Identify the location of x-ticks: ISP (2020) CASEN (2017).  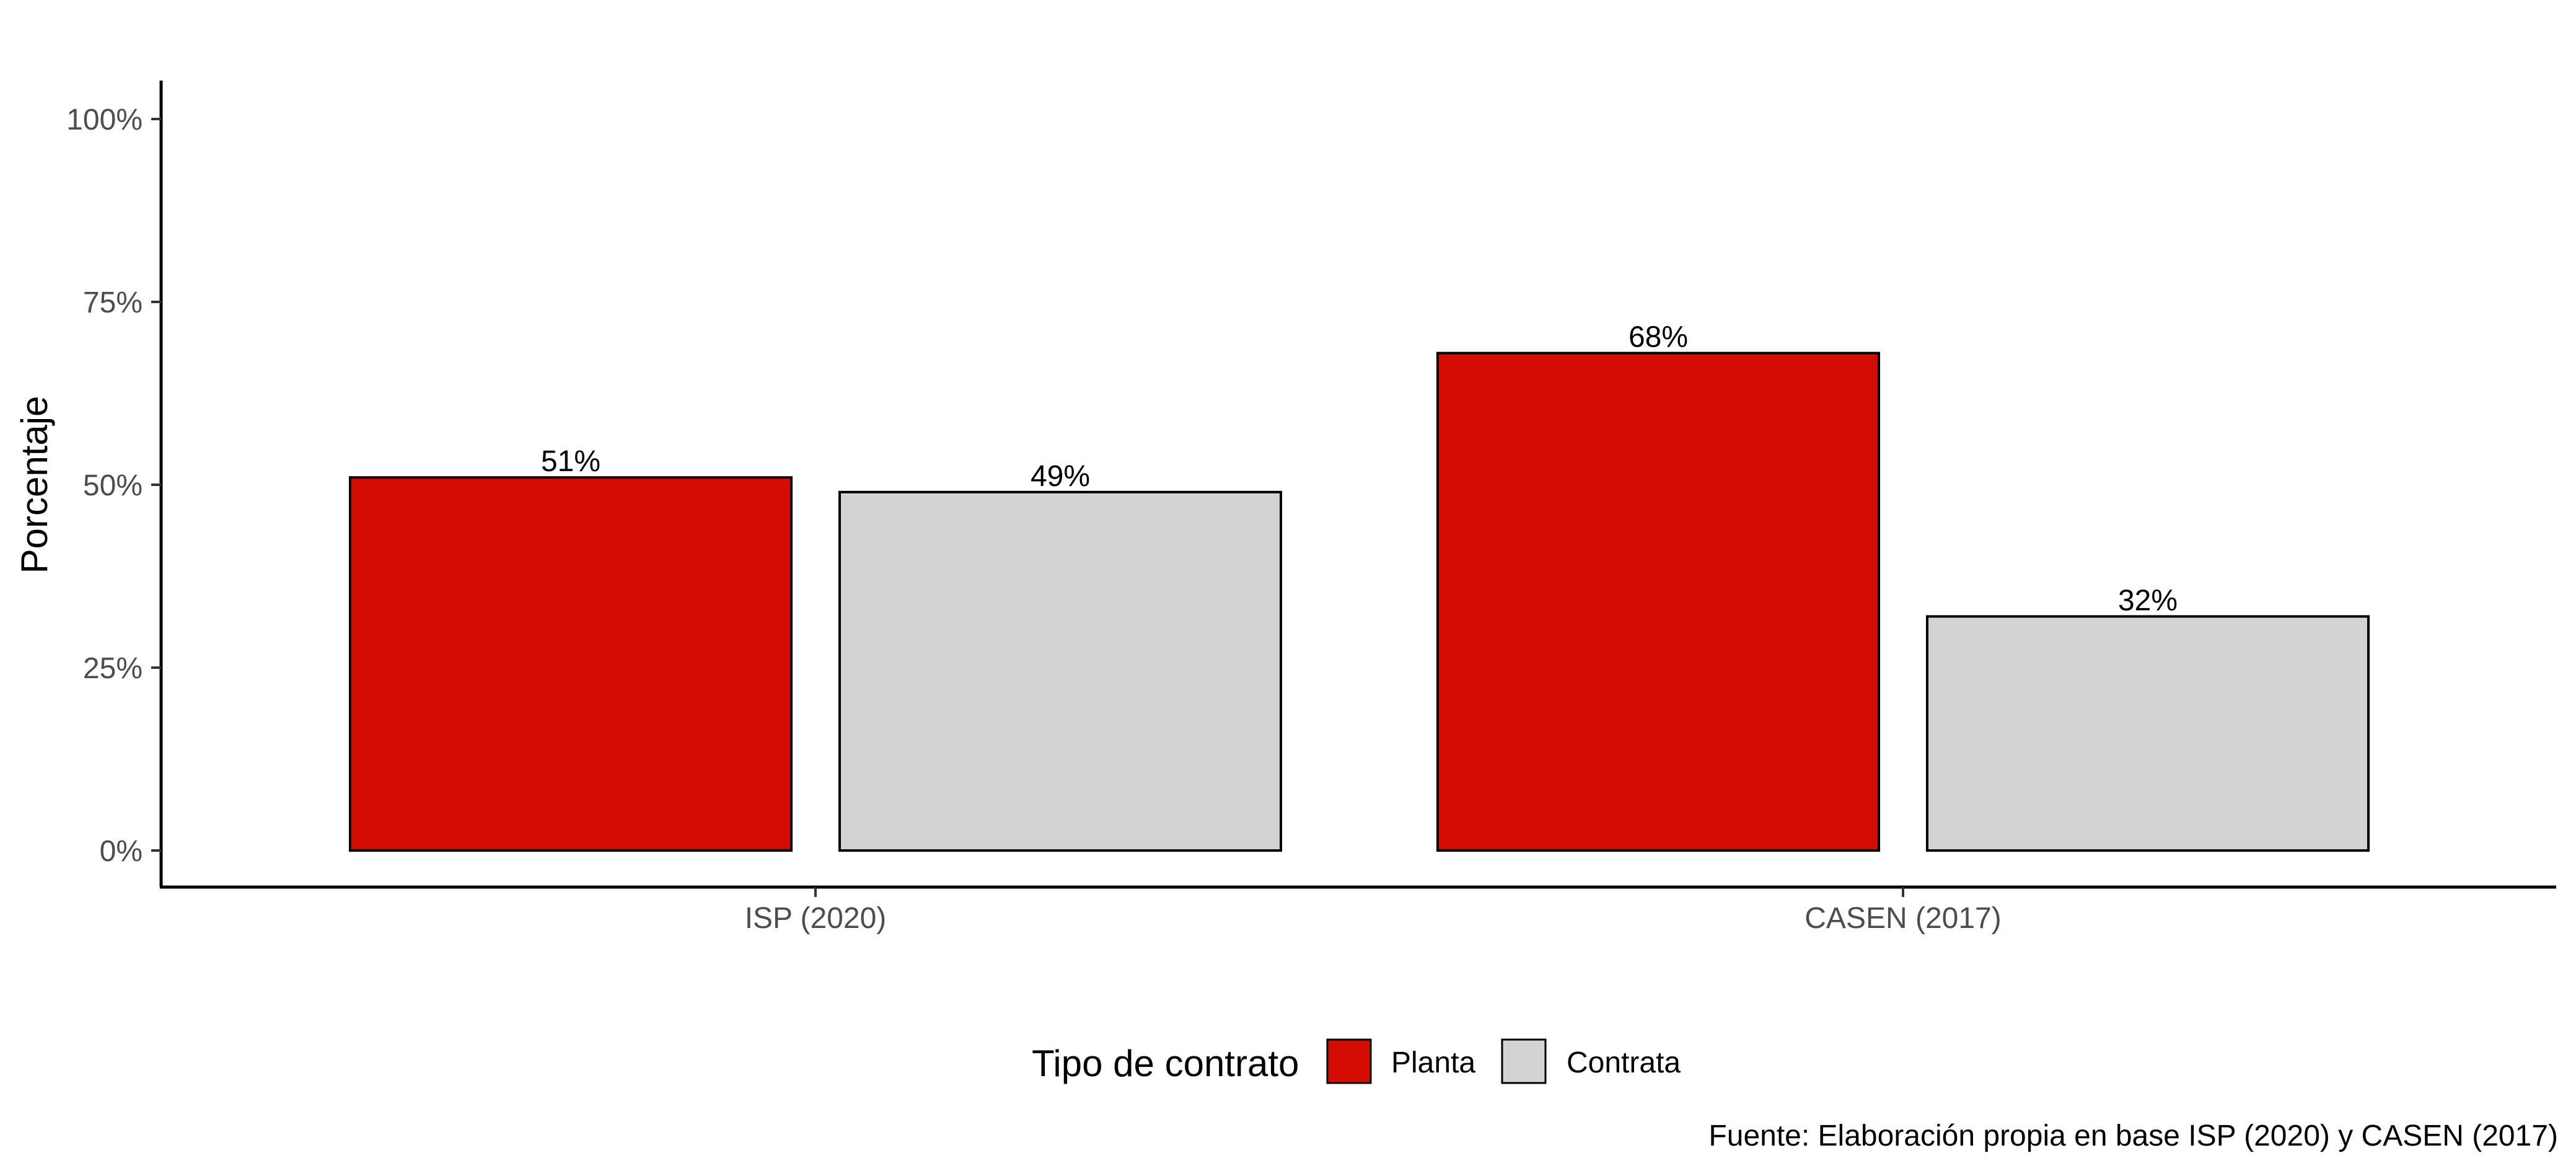
(1374, 911).